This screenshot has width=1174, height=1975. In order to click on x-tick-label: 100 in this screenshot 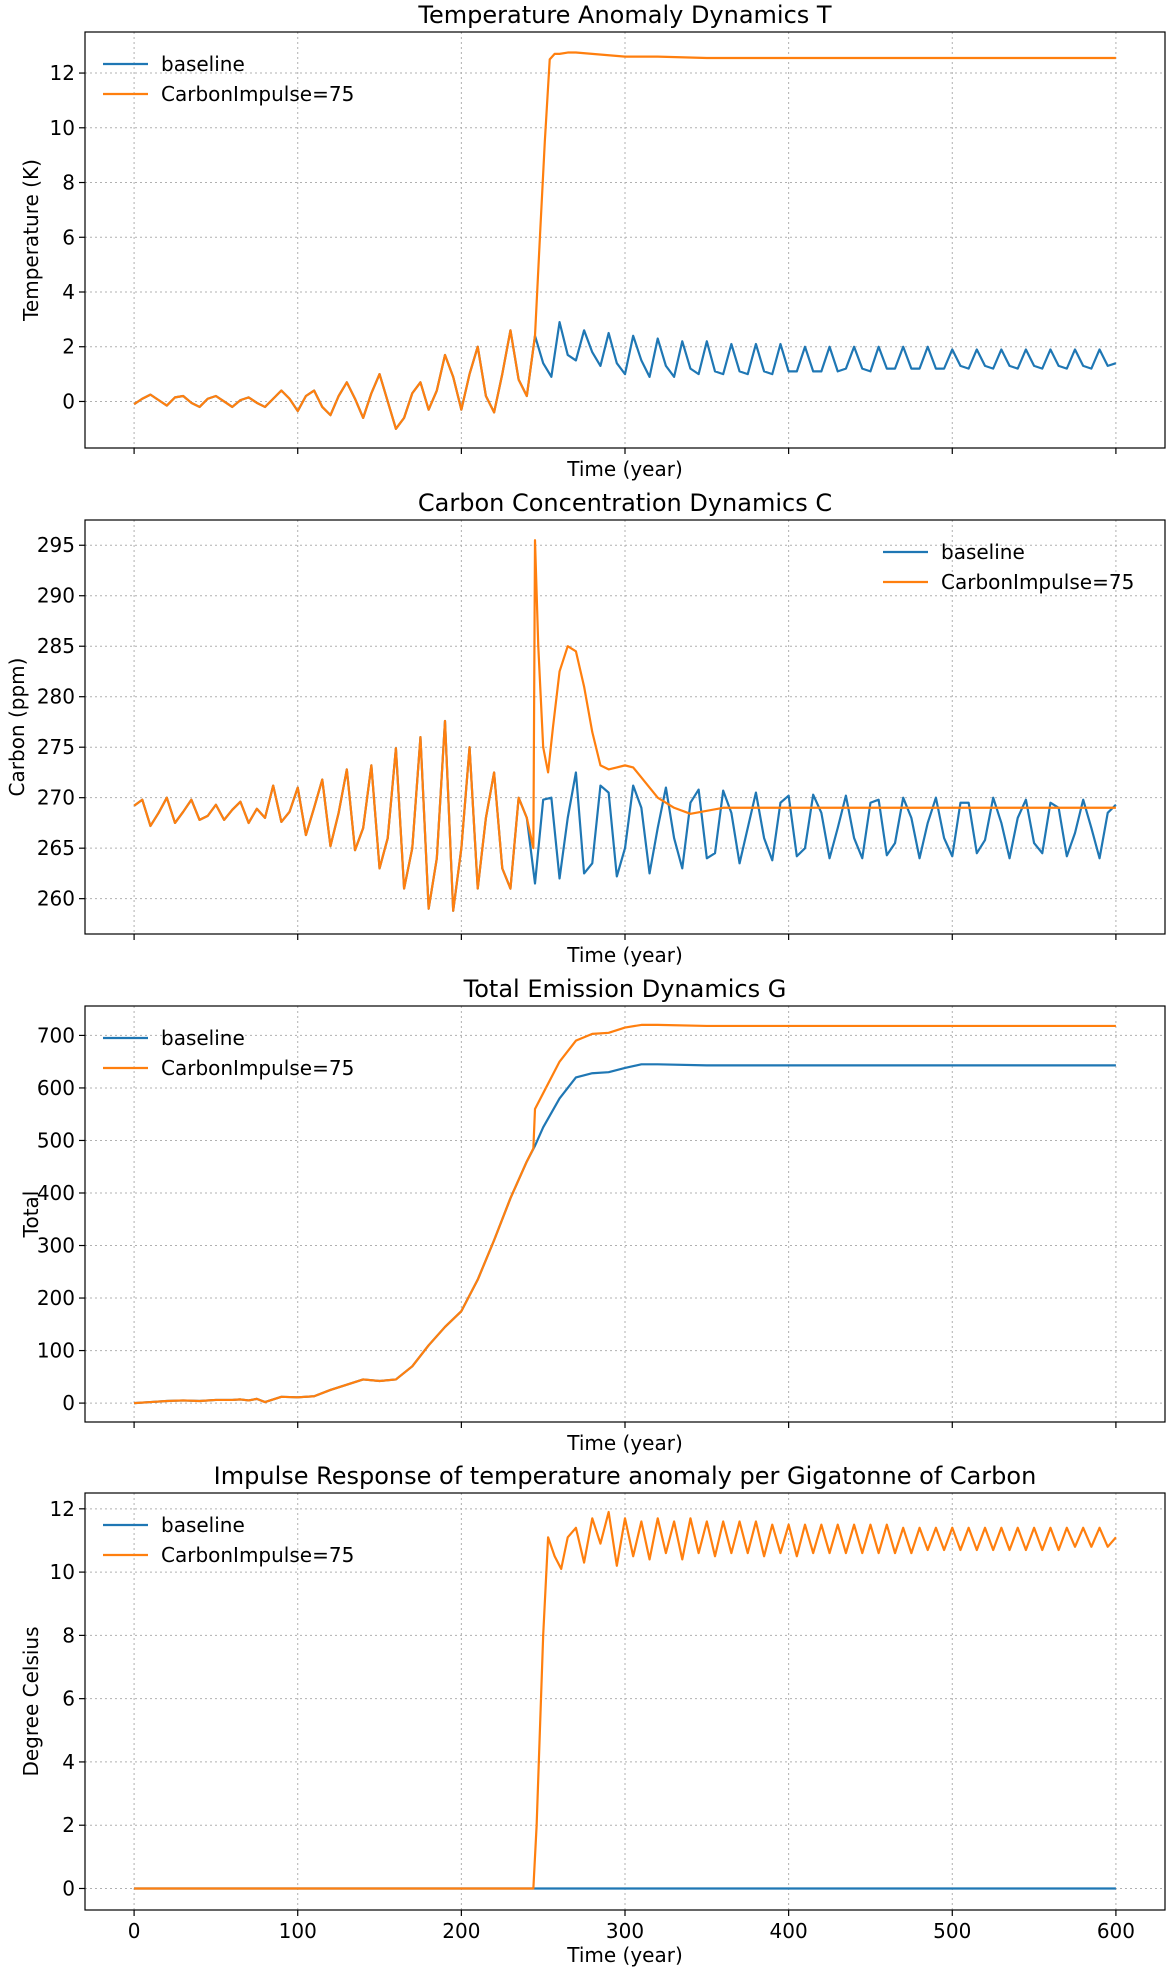, I will do `click(298, 1931)`.